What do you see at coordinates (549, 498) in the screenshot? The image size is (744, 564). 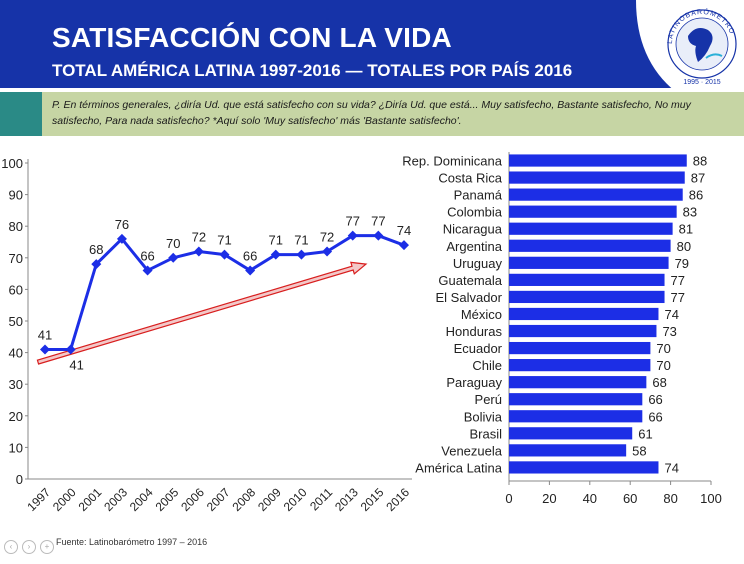 I see `x-tick-label: 20` at bounding box center [549, 498].